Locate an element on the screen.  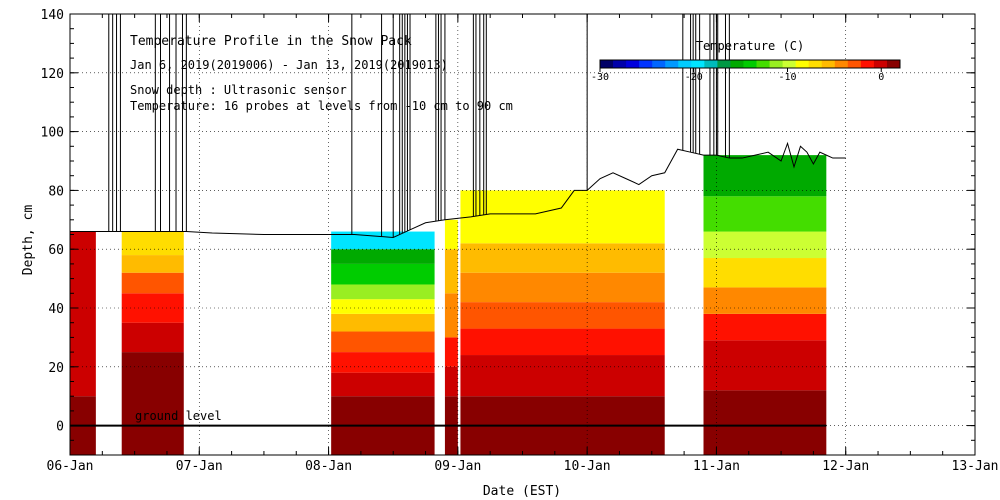
x-tick-label: 06-Jan is located at coordinates (70, 466).